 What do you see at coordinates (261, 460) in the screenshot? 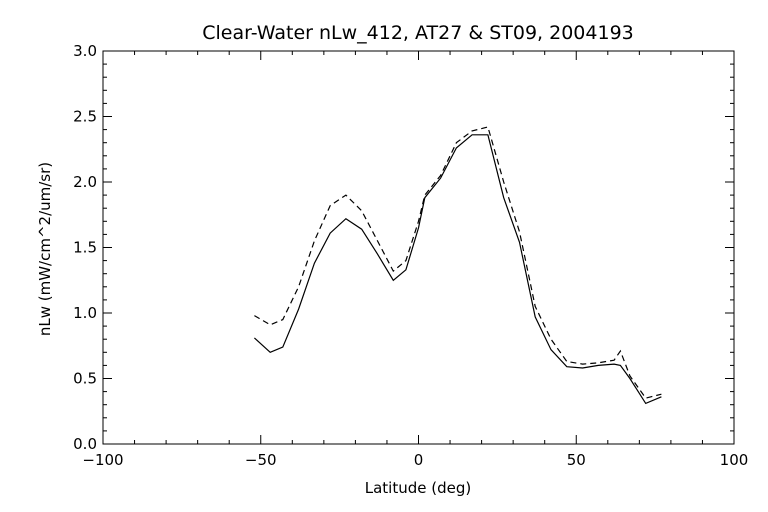
I see `x-tick-label: −50` at bounding box center [261, 460].